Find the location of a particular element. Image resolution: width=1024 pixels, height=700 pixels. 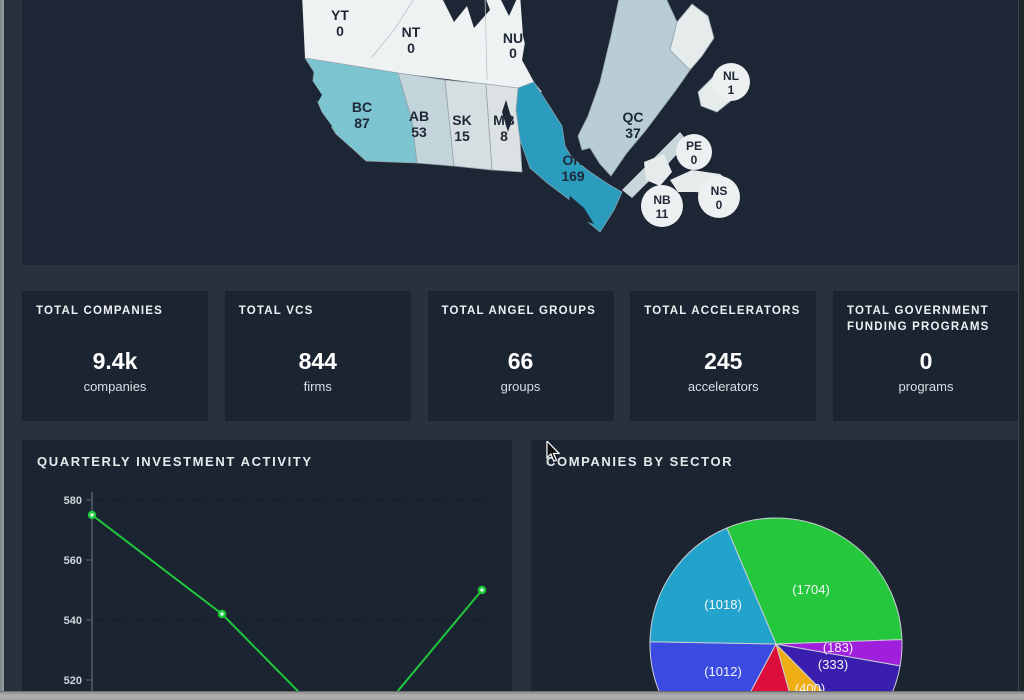

province-value-ab: 53 is located at coordinates (419, 132).